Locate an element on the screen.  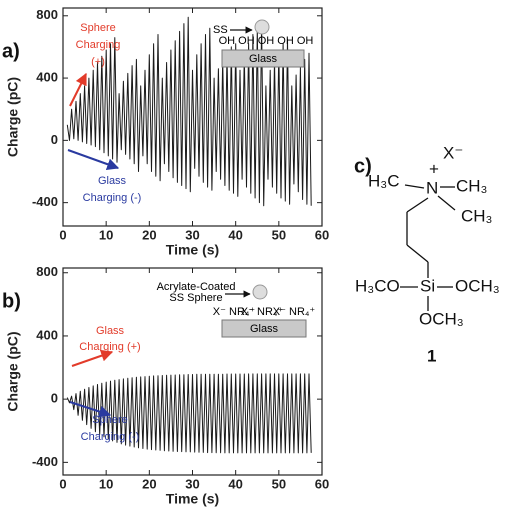
annotation: SS is located at coordinates (220, 30).